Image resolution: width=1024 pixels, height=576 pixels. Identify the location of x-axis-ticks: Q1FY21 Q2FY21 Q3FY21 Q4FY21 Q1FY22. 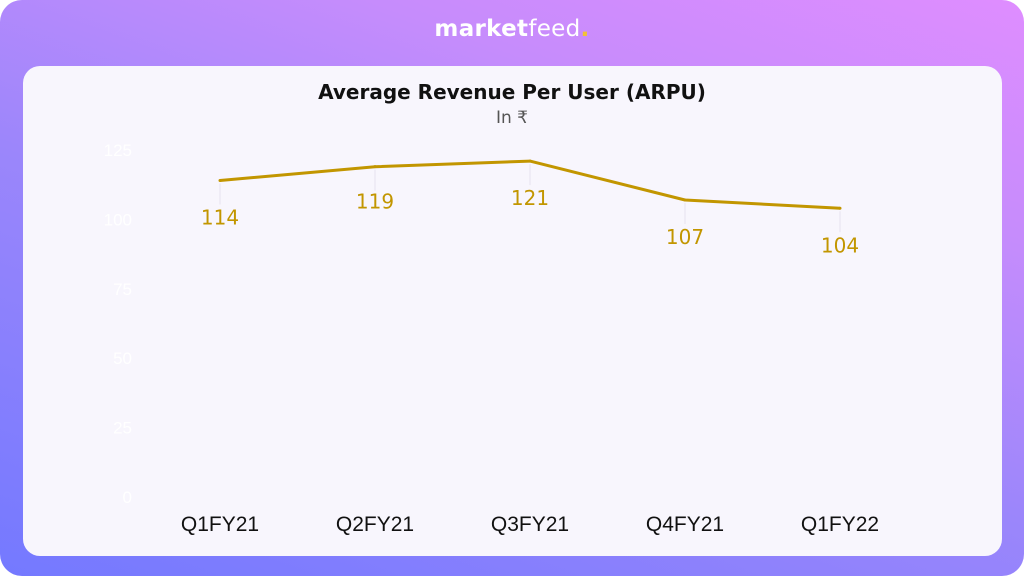
(530, 524).